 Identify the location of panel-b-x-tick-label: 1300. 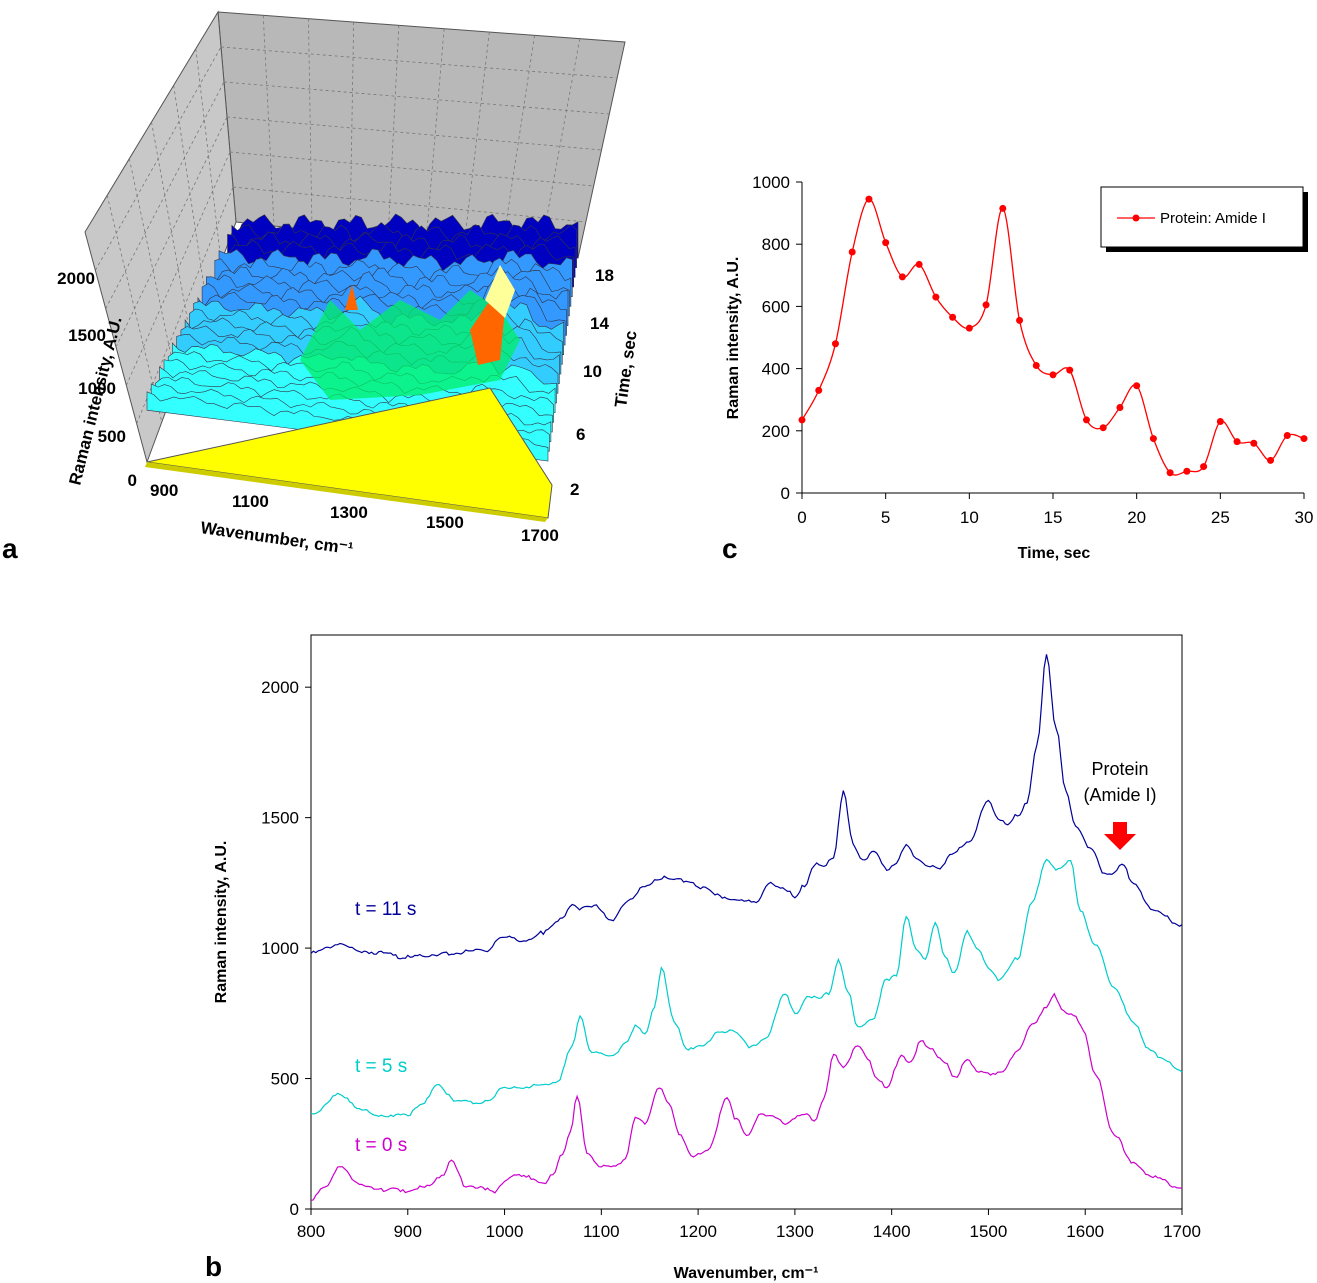
(795, 1231).